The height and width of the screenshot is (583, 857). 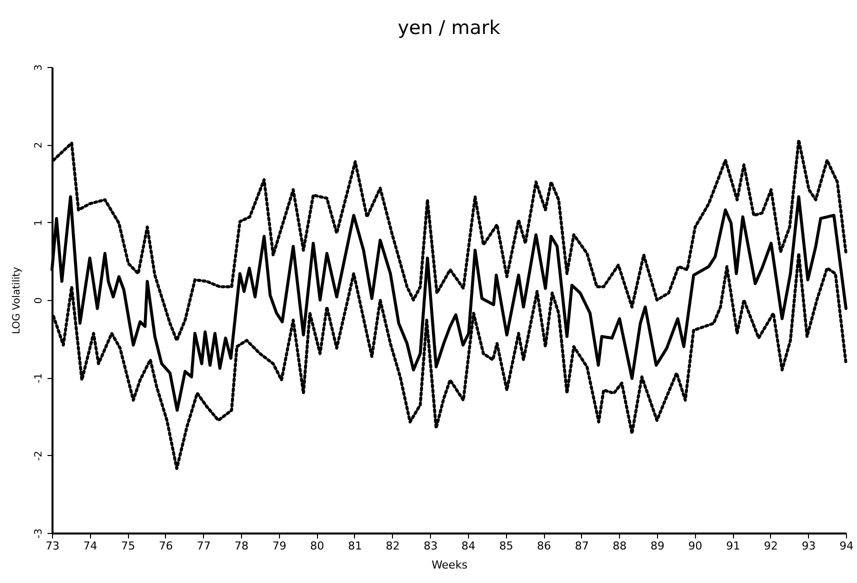 What do you see at coordinates (165, 546) in the screenshot?
I see `x-tick-label: 76` at bounding box center [165, 546].